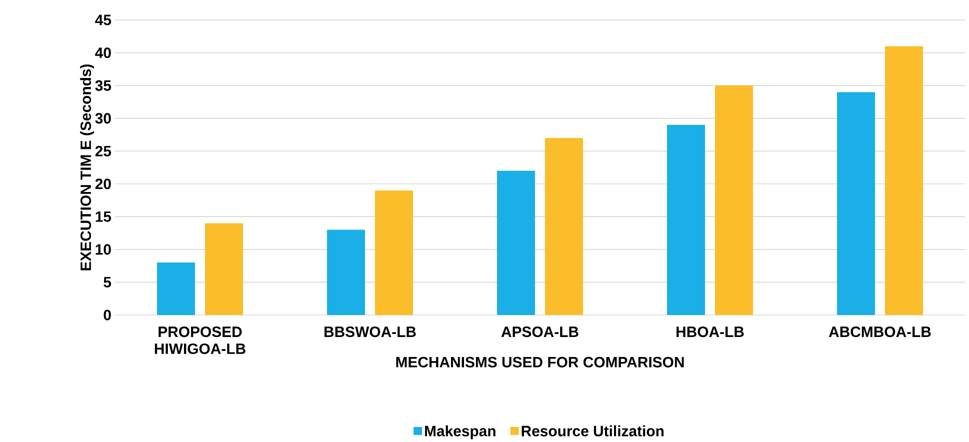 This screenshot has height=442, width=969. What do you see at coordinates (103, 118) in the screenshot?
I see `y-tick-label: 30` at bounding box center [103, 118].